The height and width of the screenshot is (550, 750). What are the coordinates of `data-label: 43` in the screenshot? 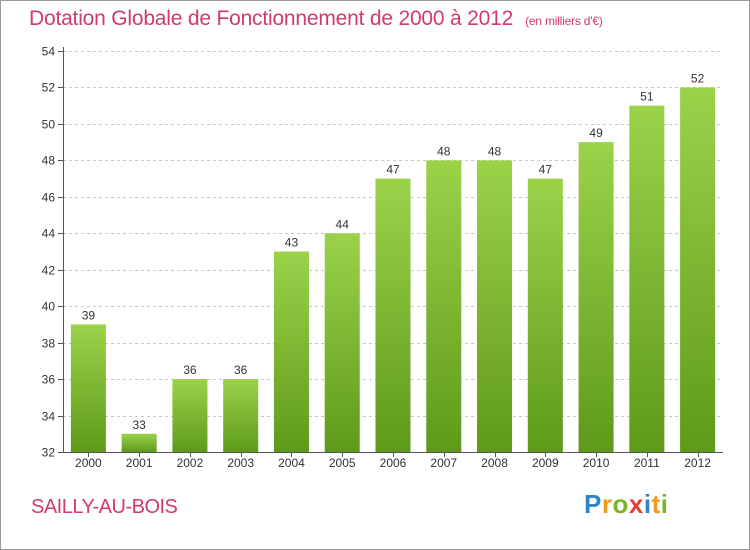 It's located at (292, 243).